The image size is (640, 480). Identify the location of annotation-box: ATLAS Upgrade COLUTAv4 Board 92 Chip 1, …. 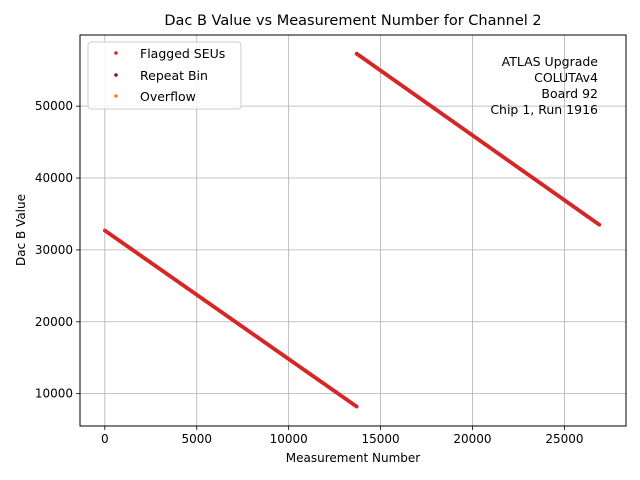
(544, 85).